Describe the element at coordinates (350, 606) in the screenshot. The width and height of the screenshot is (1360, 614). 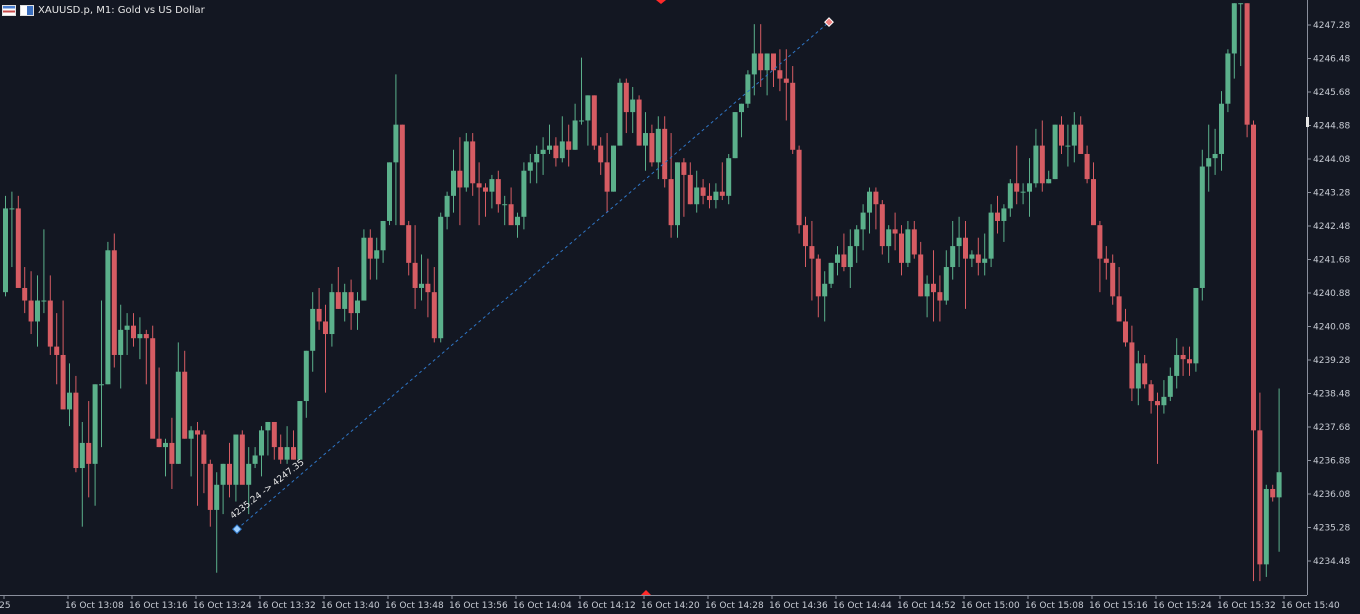
I see `time-tick-label: 16 Oct 13:40` at that location.